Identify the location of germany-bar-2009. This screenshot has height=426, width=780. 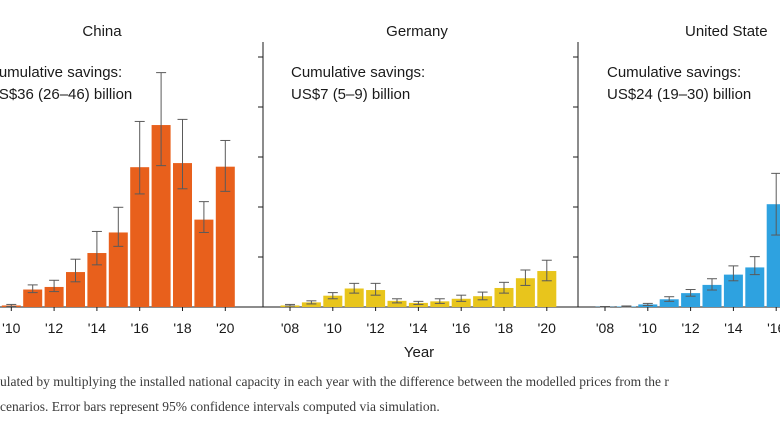
(311, 304).